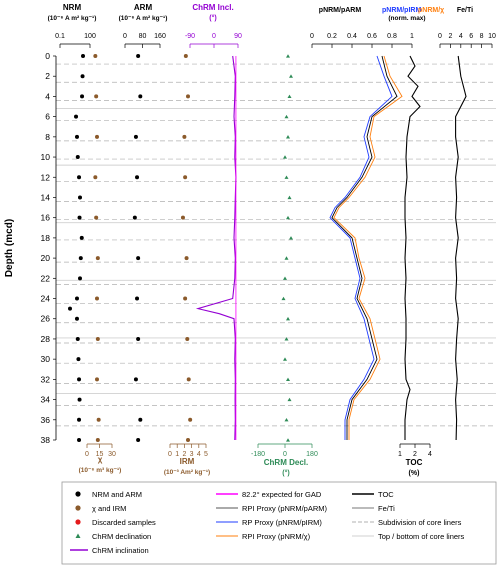 The width and height of the screenshot is (500, 569). Describe the element at coordinates (143, 12) in the screenshot. I see `arm-header: ARM (10⁻⁶ A m² kg⁻¹)` at that location.